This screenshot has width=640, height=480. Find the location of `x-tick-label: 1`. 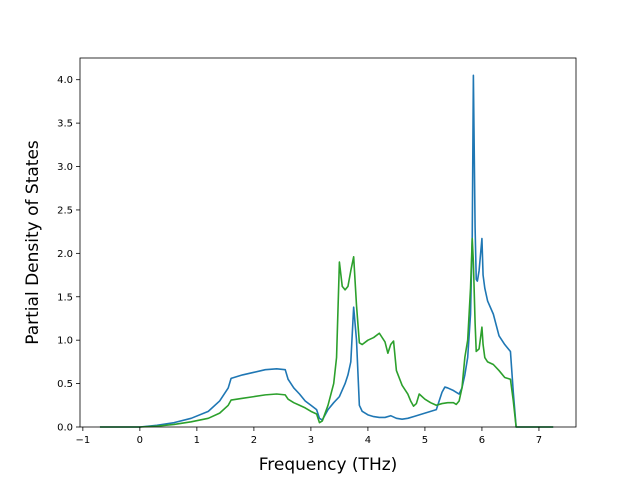

x-tick-label: 1 is located at coordinates (197, 440).